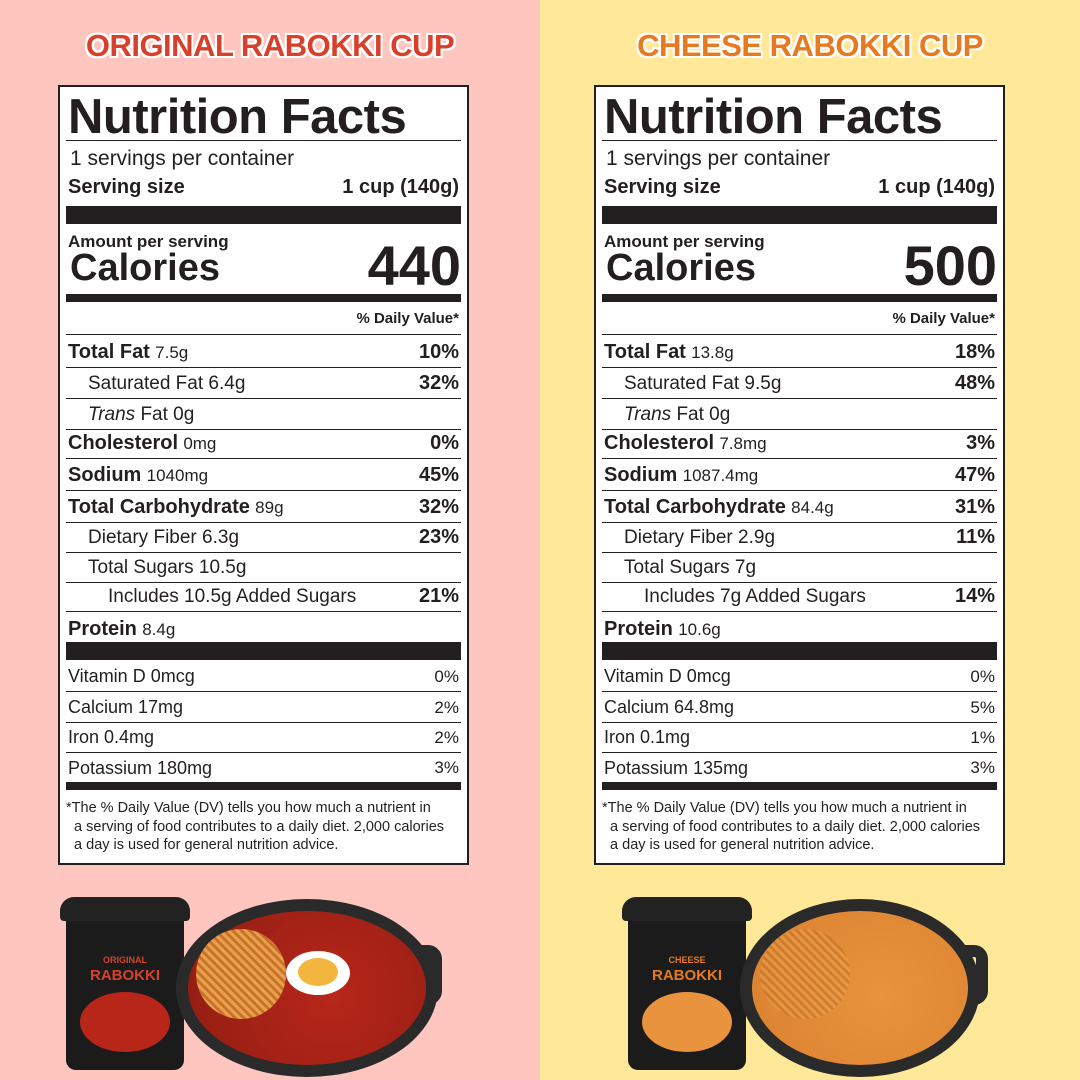 This screenshot has width=1080, height=1080. I want to click on nutrient-row: Sodium 1087.4mg 47%, so click(799, 476).